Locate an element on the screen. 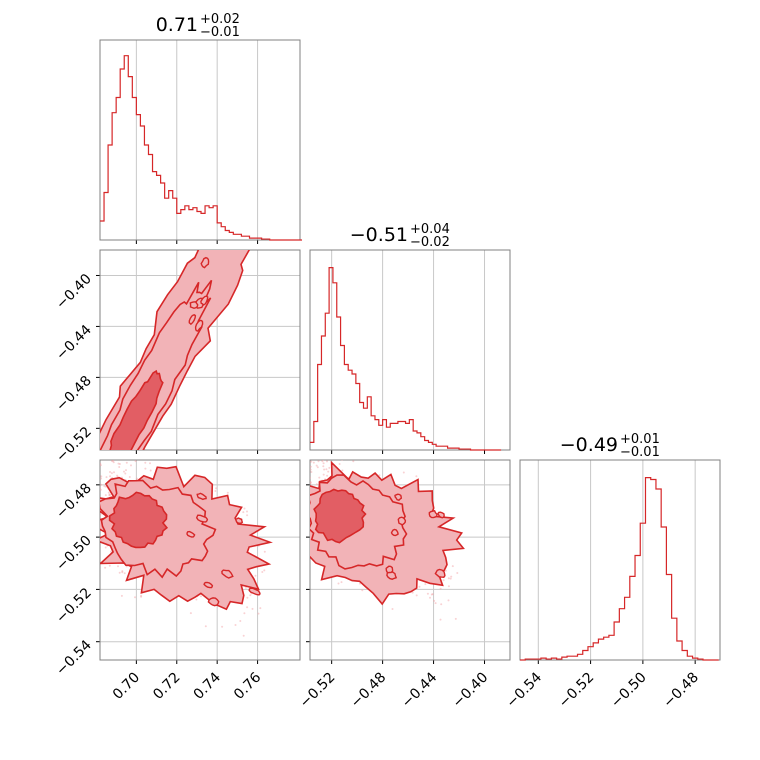 The width and height of the screenshot is (760, 760). hist-p3-title-upper: +0.01 is located at coordinates (640, 439).